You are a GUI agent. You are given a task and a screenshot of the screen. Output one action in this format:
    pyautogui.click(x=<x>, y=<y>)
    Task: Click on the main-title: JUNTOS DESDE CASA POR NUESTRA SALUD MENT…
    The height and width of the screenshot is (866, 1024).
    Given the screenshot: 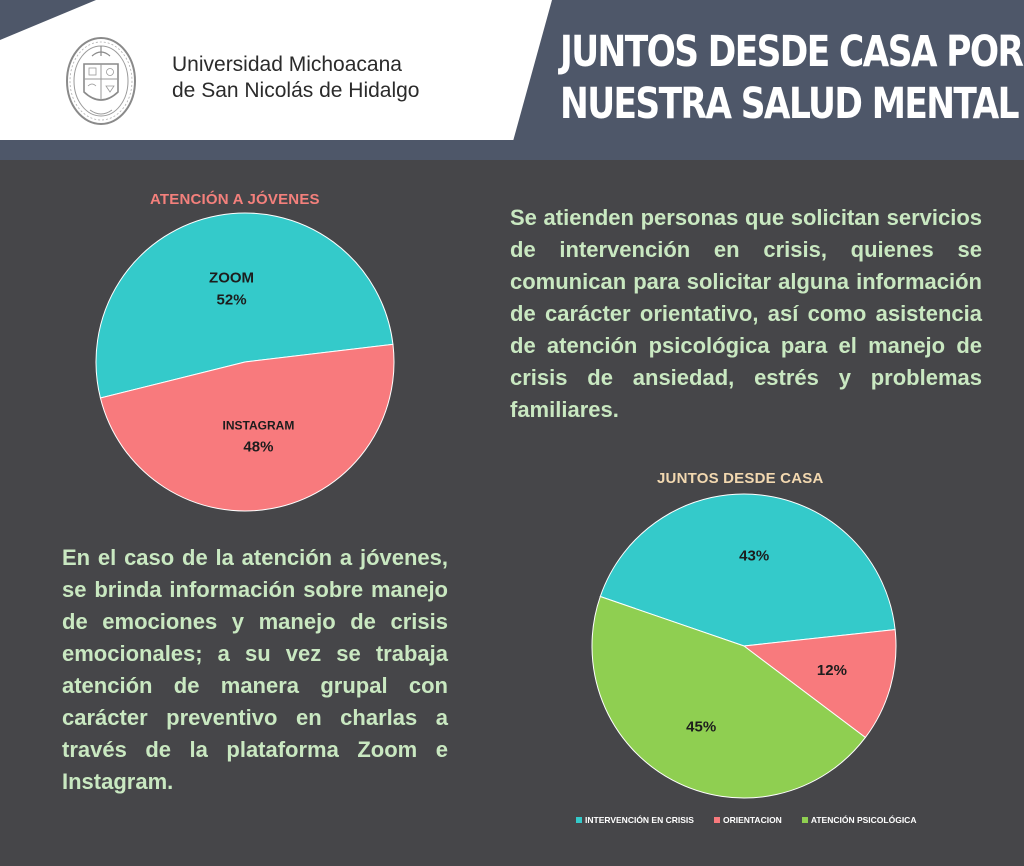 What is the action you would take?
    pyautogui.click(x=792, y=78)
    